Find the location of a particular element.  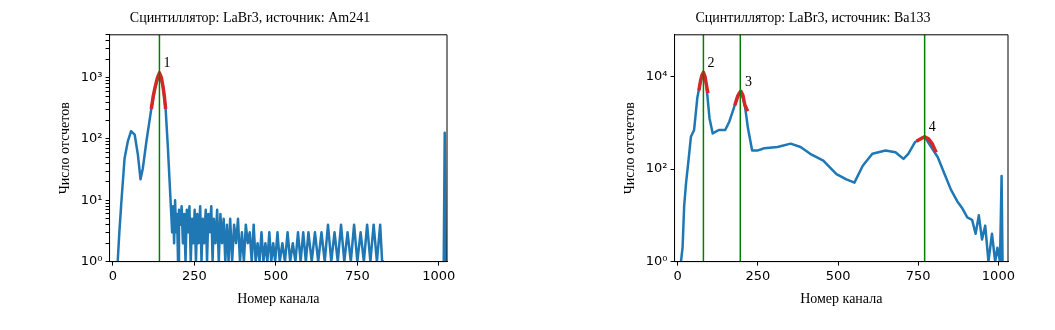

chart-title: Сцинтиллятор: LaBr3, источник: Ba133 is located at coordinates (813, 18).